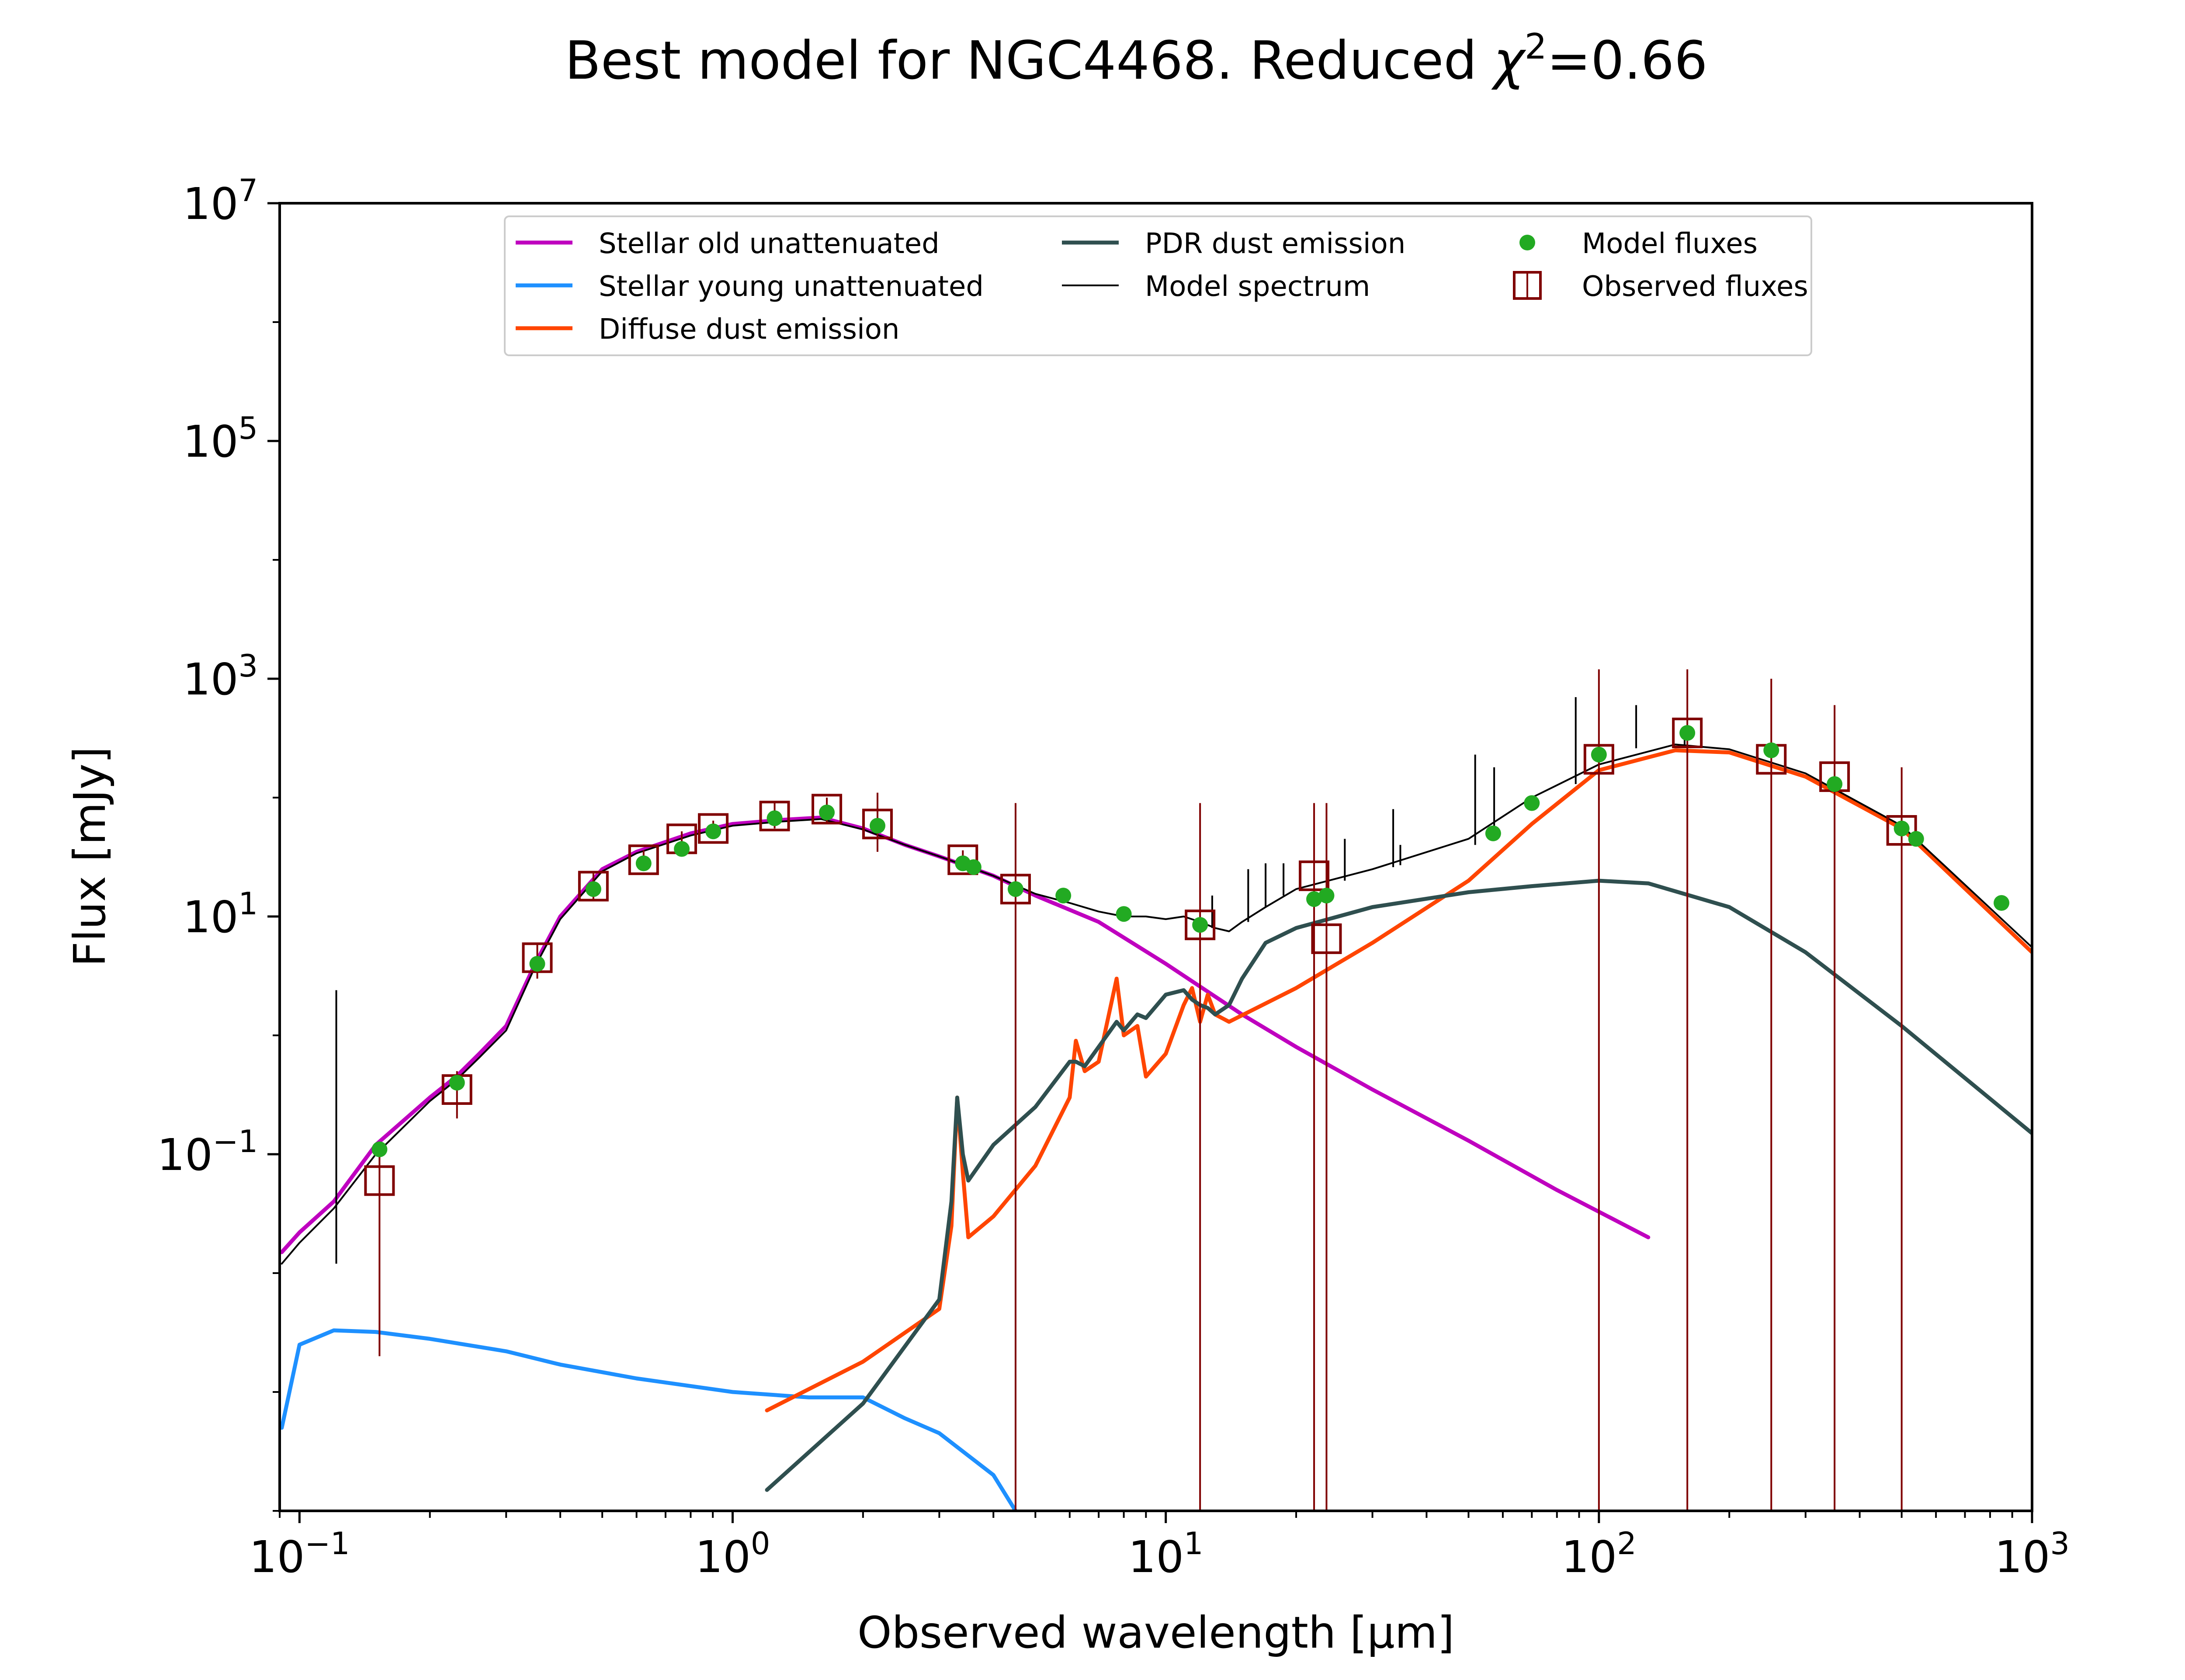 Image resolution: width=2185 pixels, height=1680 pixels. Describe the element at coordinates (1155, 1632) in the screenshot. I see `x-axis-label: Observed wavelength [μm]` at that location.